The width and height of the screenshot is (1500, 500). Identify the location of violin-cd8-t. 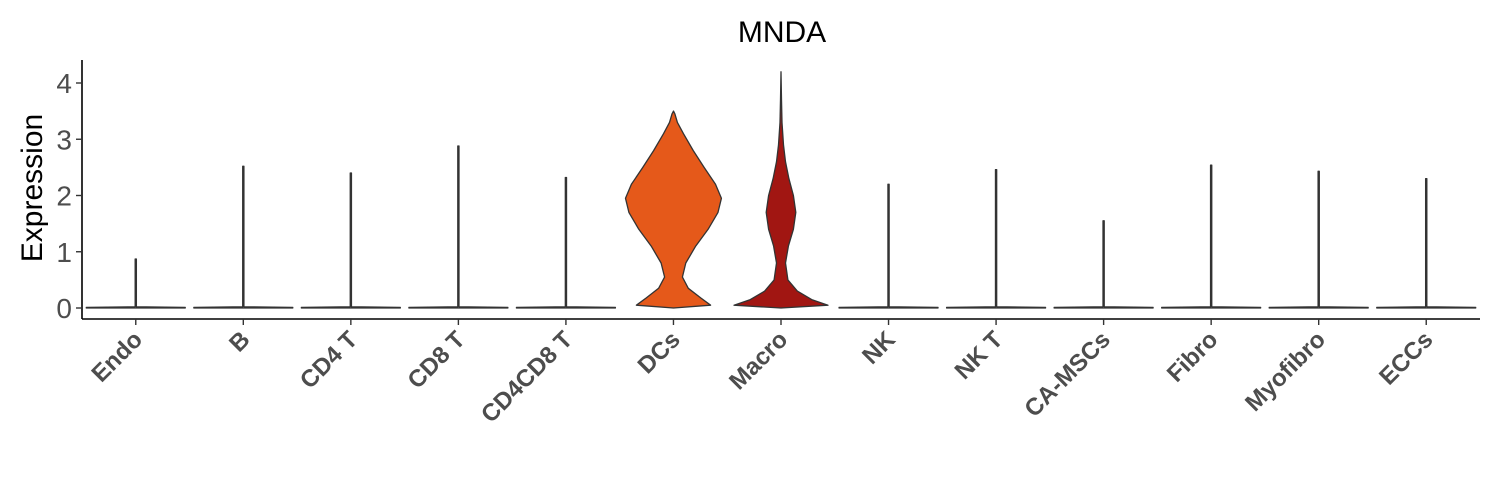
(458, 227).